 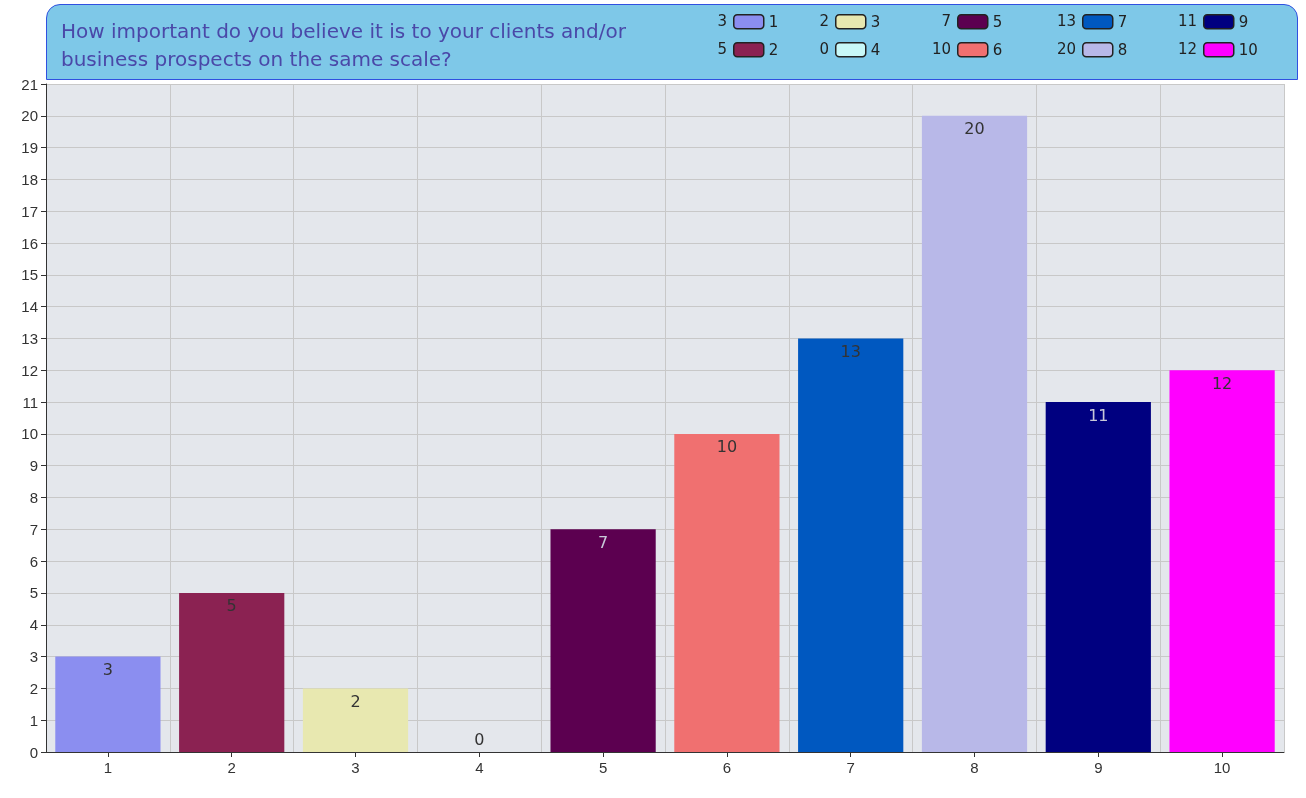 I want to click on x-tick-label: 6, so click(x=727, y=767).